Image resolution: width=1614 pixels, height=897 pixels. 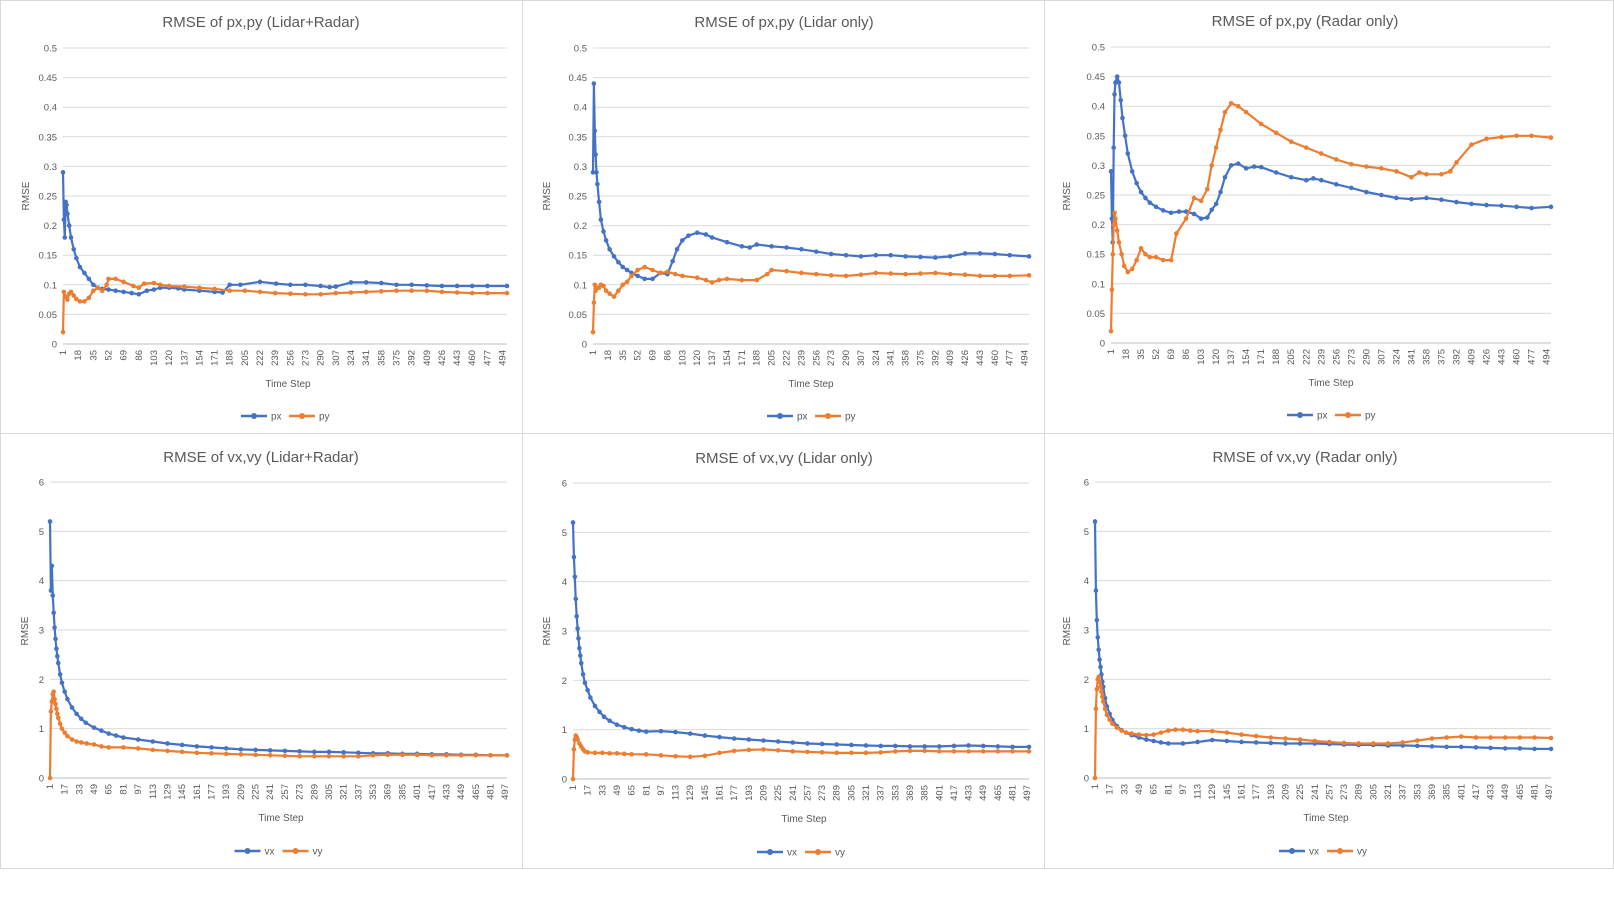 I want to click on legend: px py, so click(x=285, y=417).